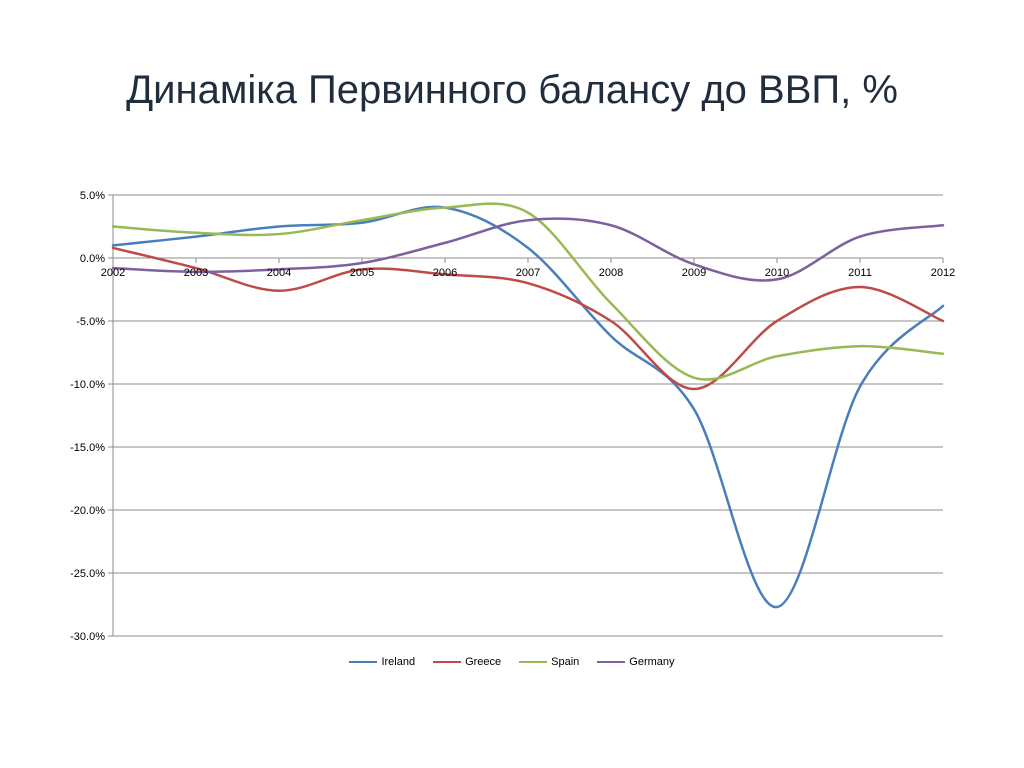  What do you see at coordinates (398, 662) in the screenshot?
I see `legend-label: Ireland` at bounding box center [398, 662].